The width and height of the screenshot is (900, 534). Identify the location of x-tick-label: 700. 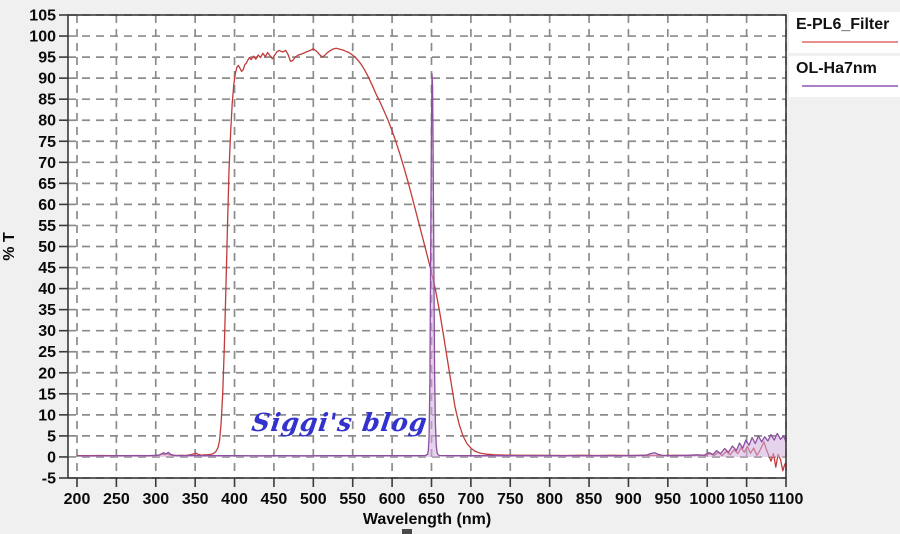
(471, 499).